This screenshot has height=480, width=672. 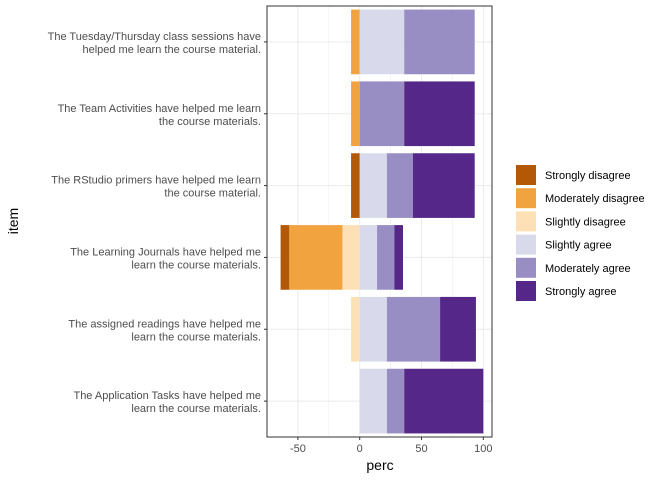 What do you see at coordinates (171, 50) in the screenshot?
I see `y-category-label-line: helped me learn the course material.` at bounding box center [171, 50].